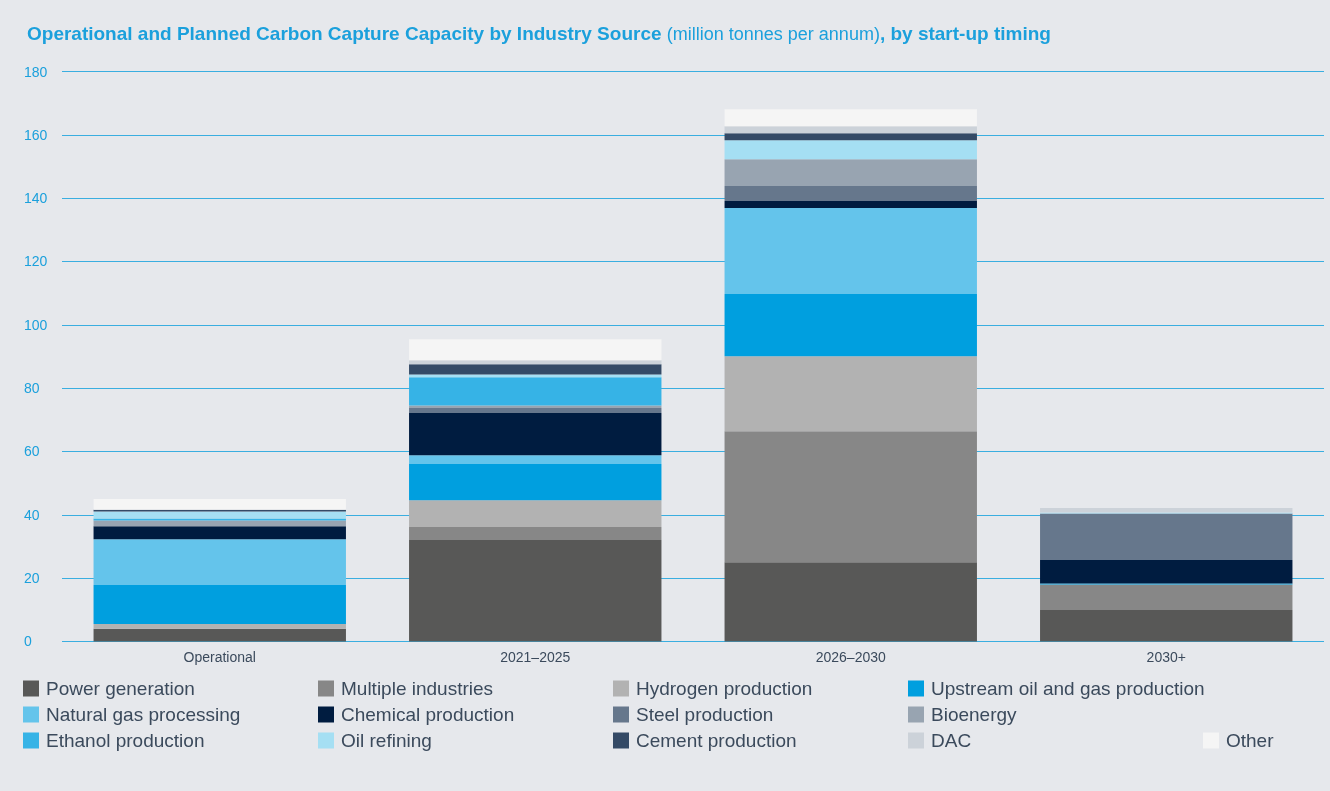 Image resolution: width=1330 pixels, height=791 pixels. What do you see at coordinates (36, 71) in the screenshot?
I see `y-tick-label: 180` at bounding box center [36, 71].